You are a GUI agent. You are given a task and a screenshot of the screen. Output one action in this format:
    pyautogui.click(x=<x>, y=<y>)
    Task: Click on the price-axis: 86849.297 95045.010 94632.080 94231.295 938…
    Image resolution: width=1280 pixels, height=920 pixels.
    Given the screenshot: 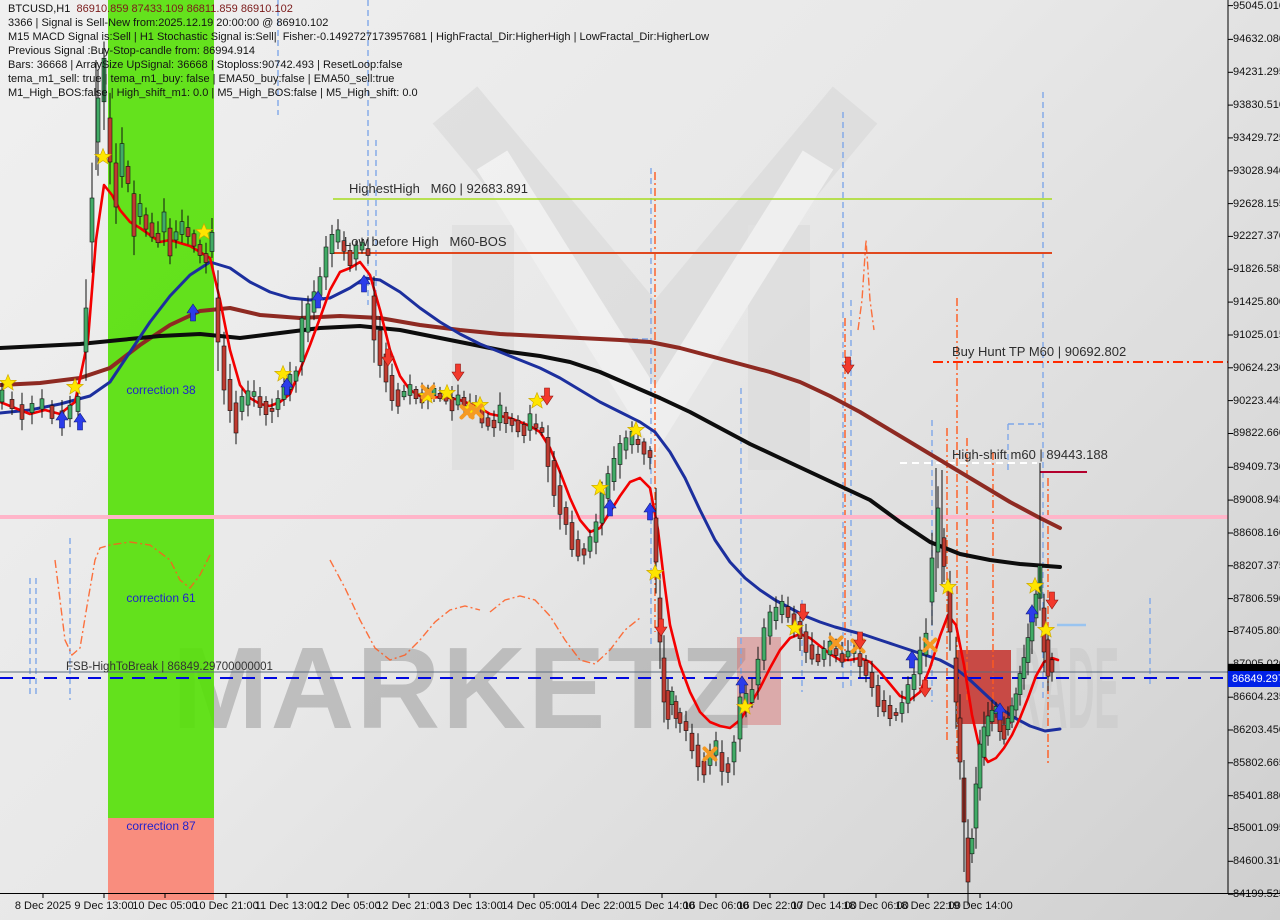 What is the action you would take?
    pyautogui.click(x=1254, y=460)
    